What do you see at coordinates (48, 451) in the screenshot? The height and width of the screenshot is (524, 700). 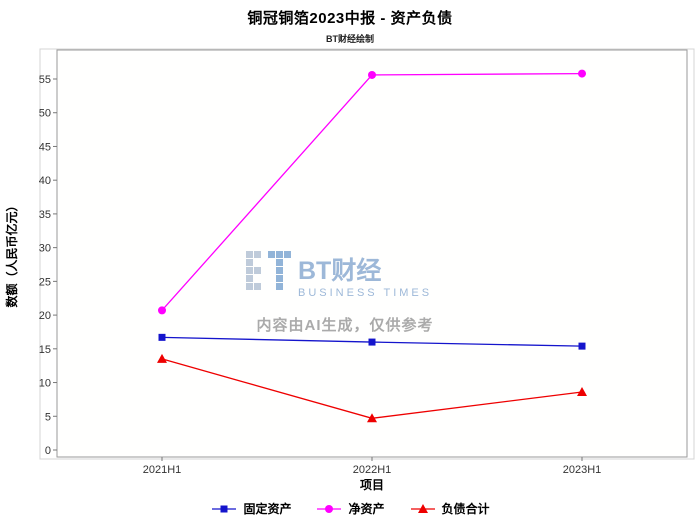 I see `svg-text: 0` at bounding box center [48, 451].